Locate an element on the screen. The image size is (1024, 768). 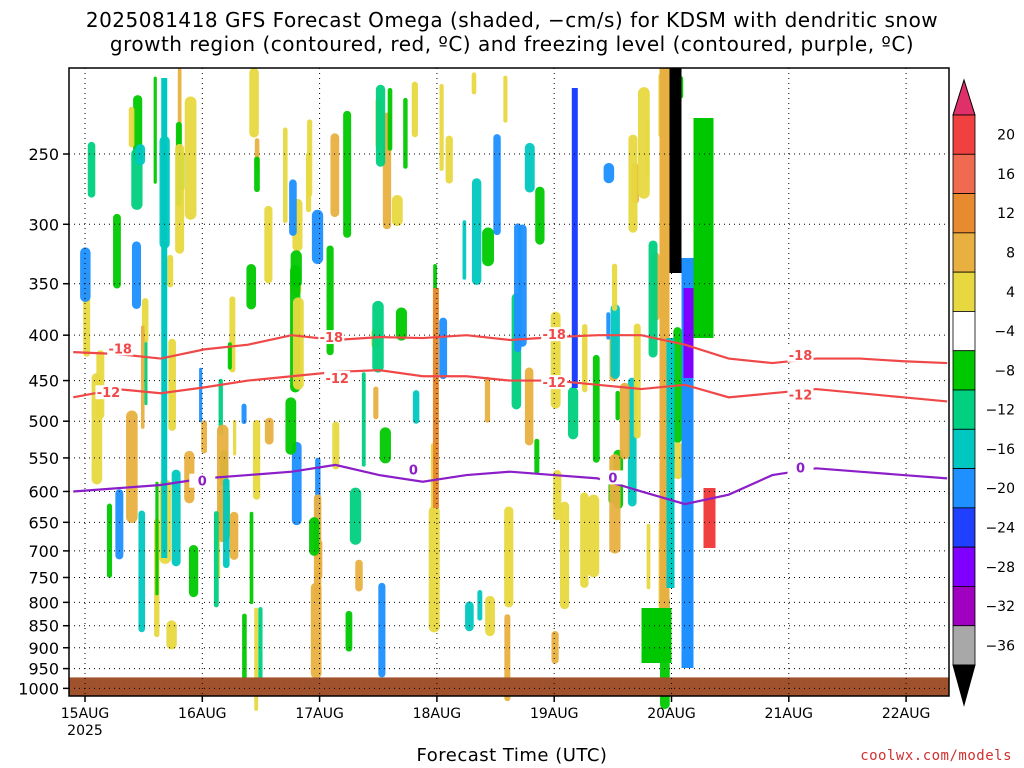
colorbar-label: −8 is located at coordinates (1004, 371).